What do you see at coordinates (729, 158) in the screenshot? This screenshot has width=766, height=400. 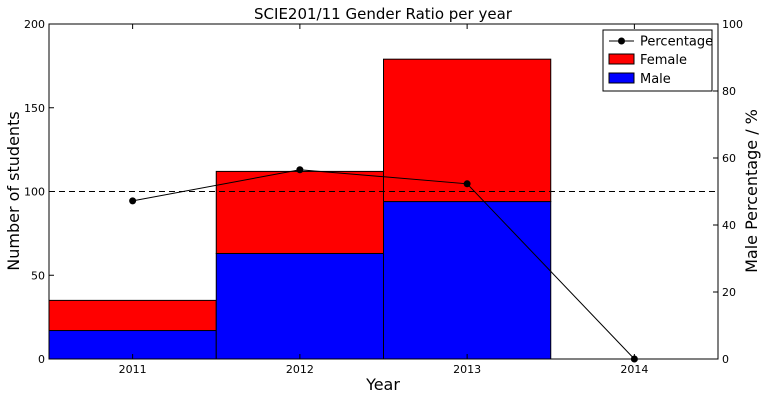 I see `y-right-tick-label-60: 60` at bounding box center [729, 158].